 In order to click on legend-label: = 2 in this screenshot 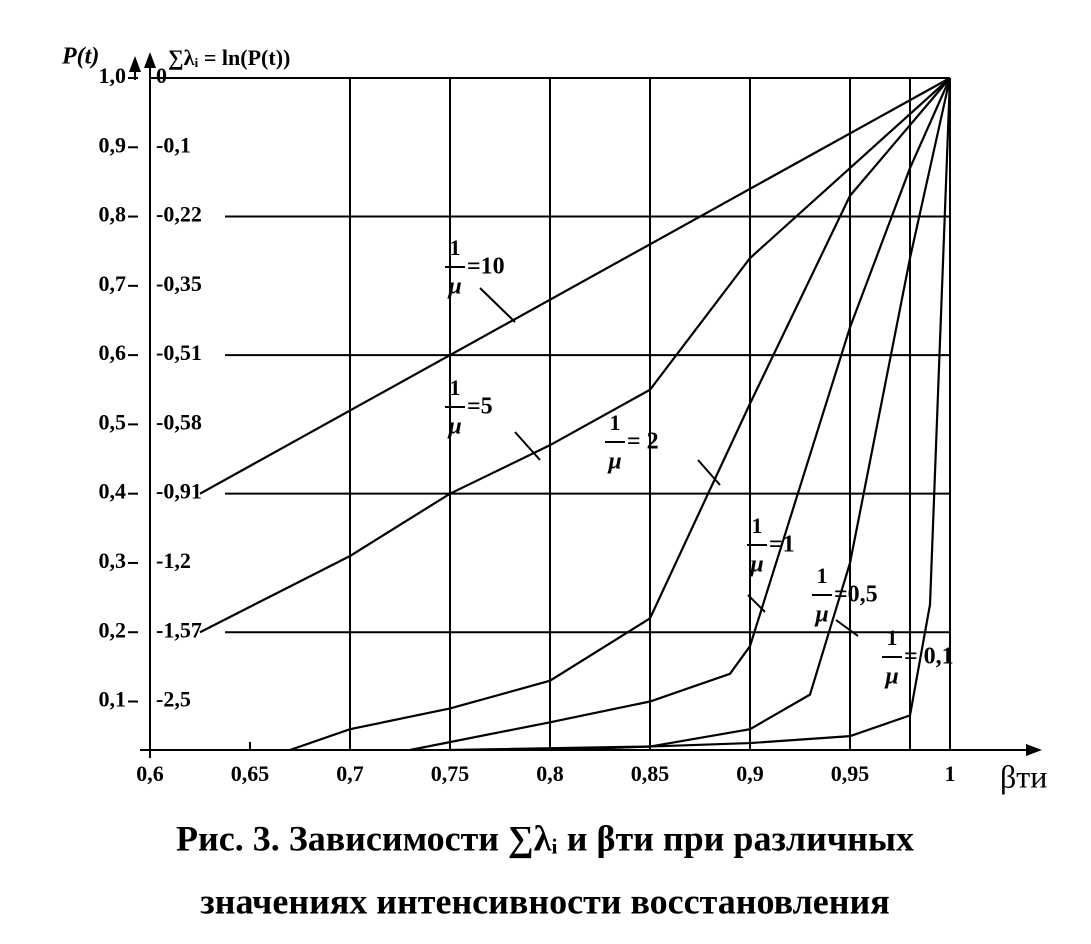, I will do `click(643, 442)`.